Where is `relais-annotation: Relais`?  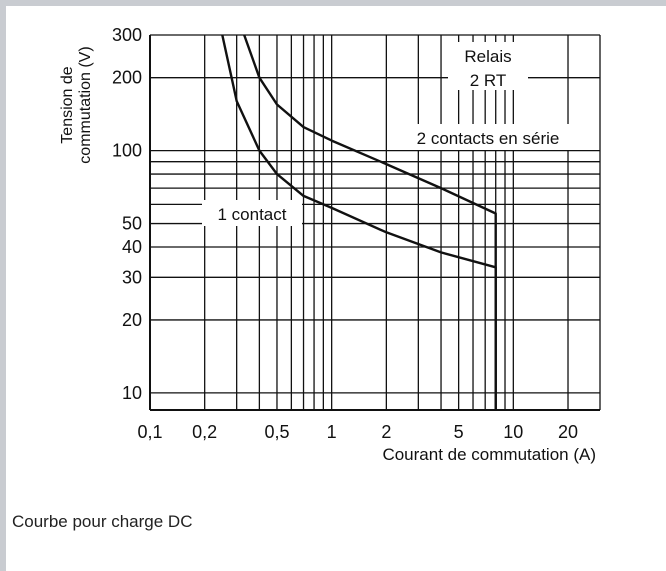 relais-annotation: Relais is located at coordinates (487, 56).